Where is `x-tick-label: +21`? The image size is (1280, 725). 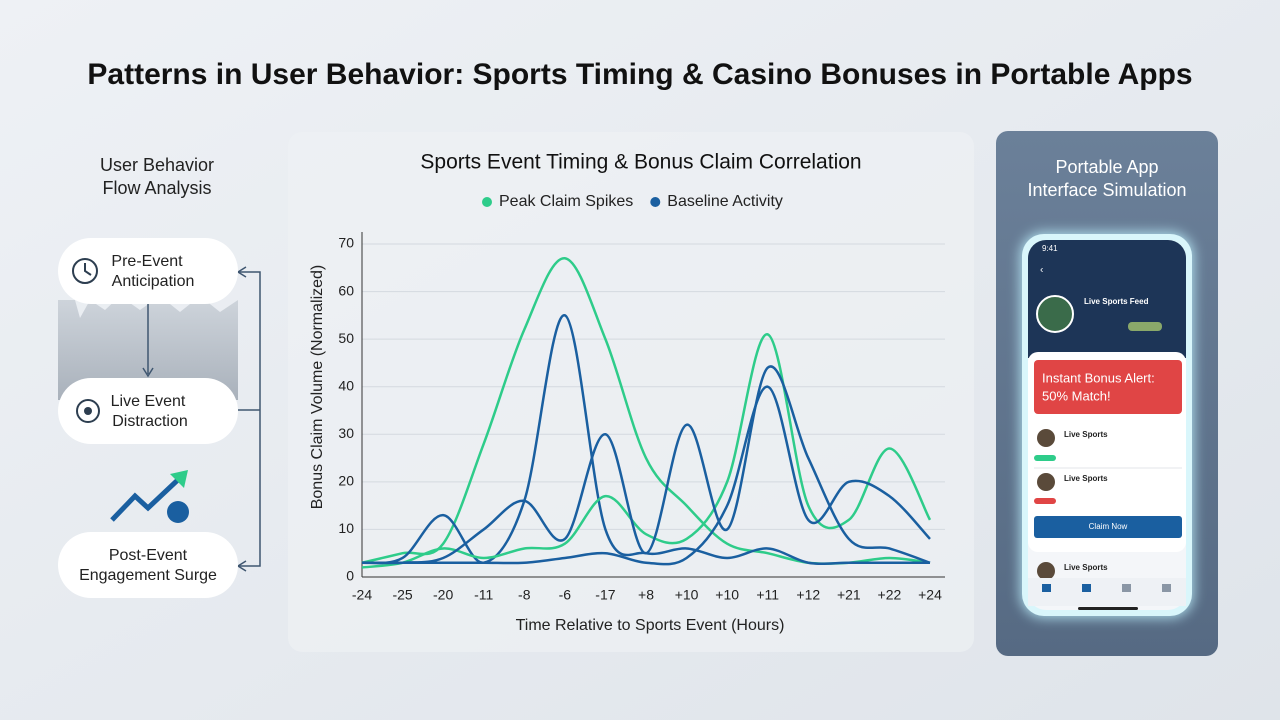
x-tick-label: +21 is located at coordinates (849, 595).